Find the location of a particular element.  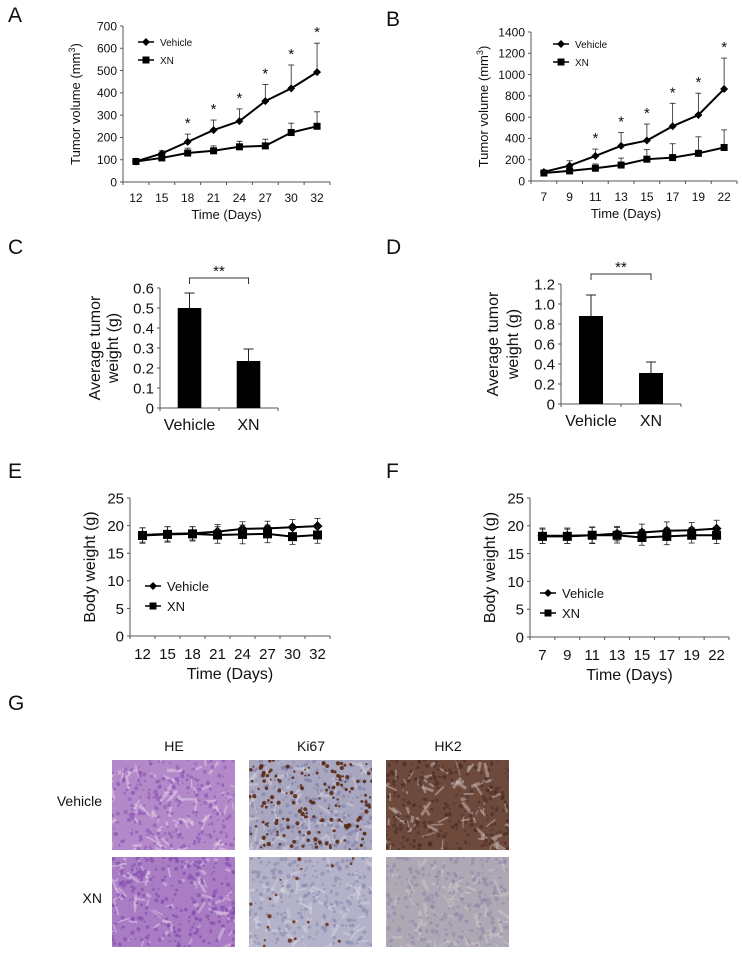

histology-column-hk2: HK2 is located at coordinates (448, 746).